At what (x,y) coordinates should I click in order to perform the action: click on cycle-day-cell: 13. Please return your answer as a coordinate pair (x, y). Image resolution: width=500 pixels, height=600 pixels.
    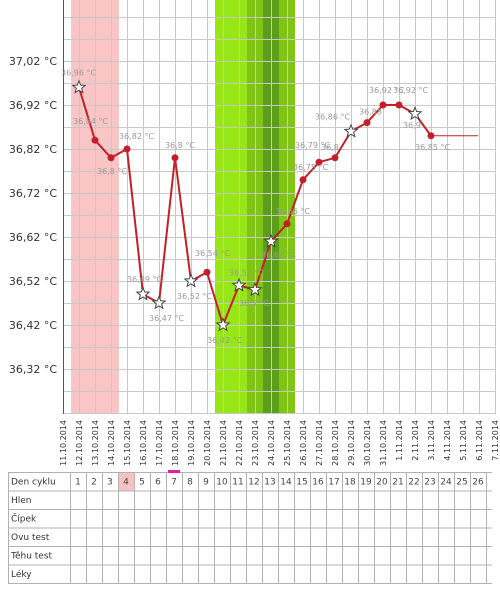
    Looking at the image, I should click on (269, 483).